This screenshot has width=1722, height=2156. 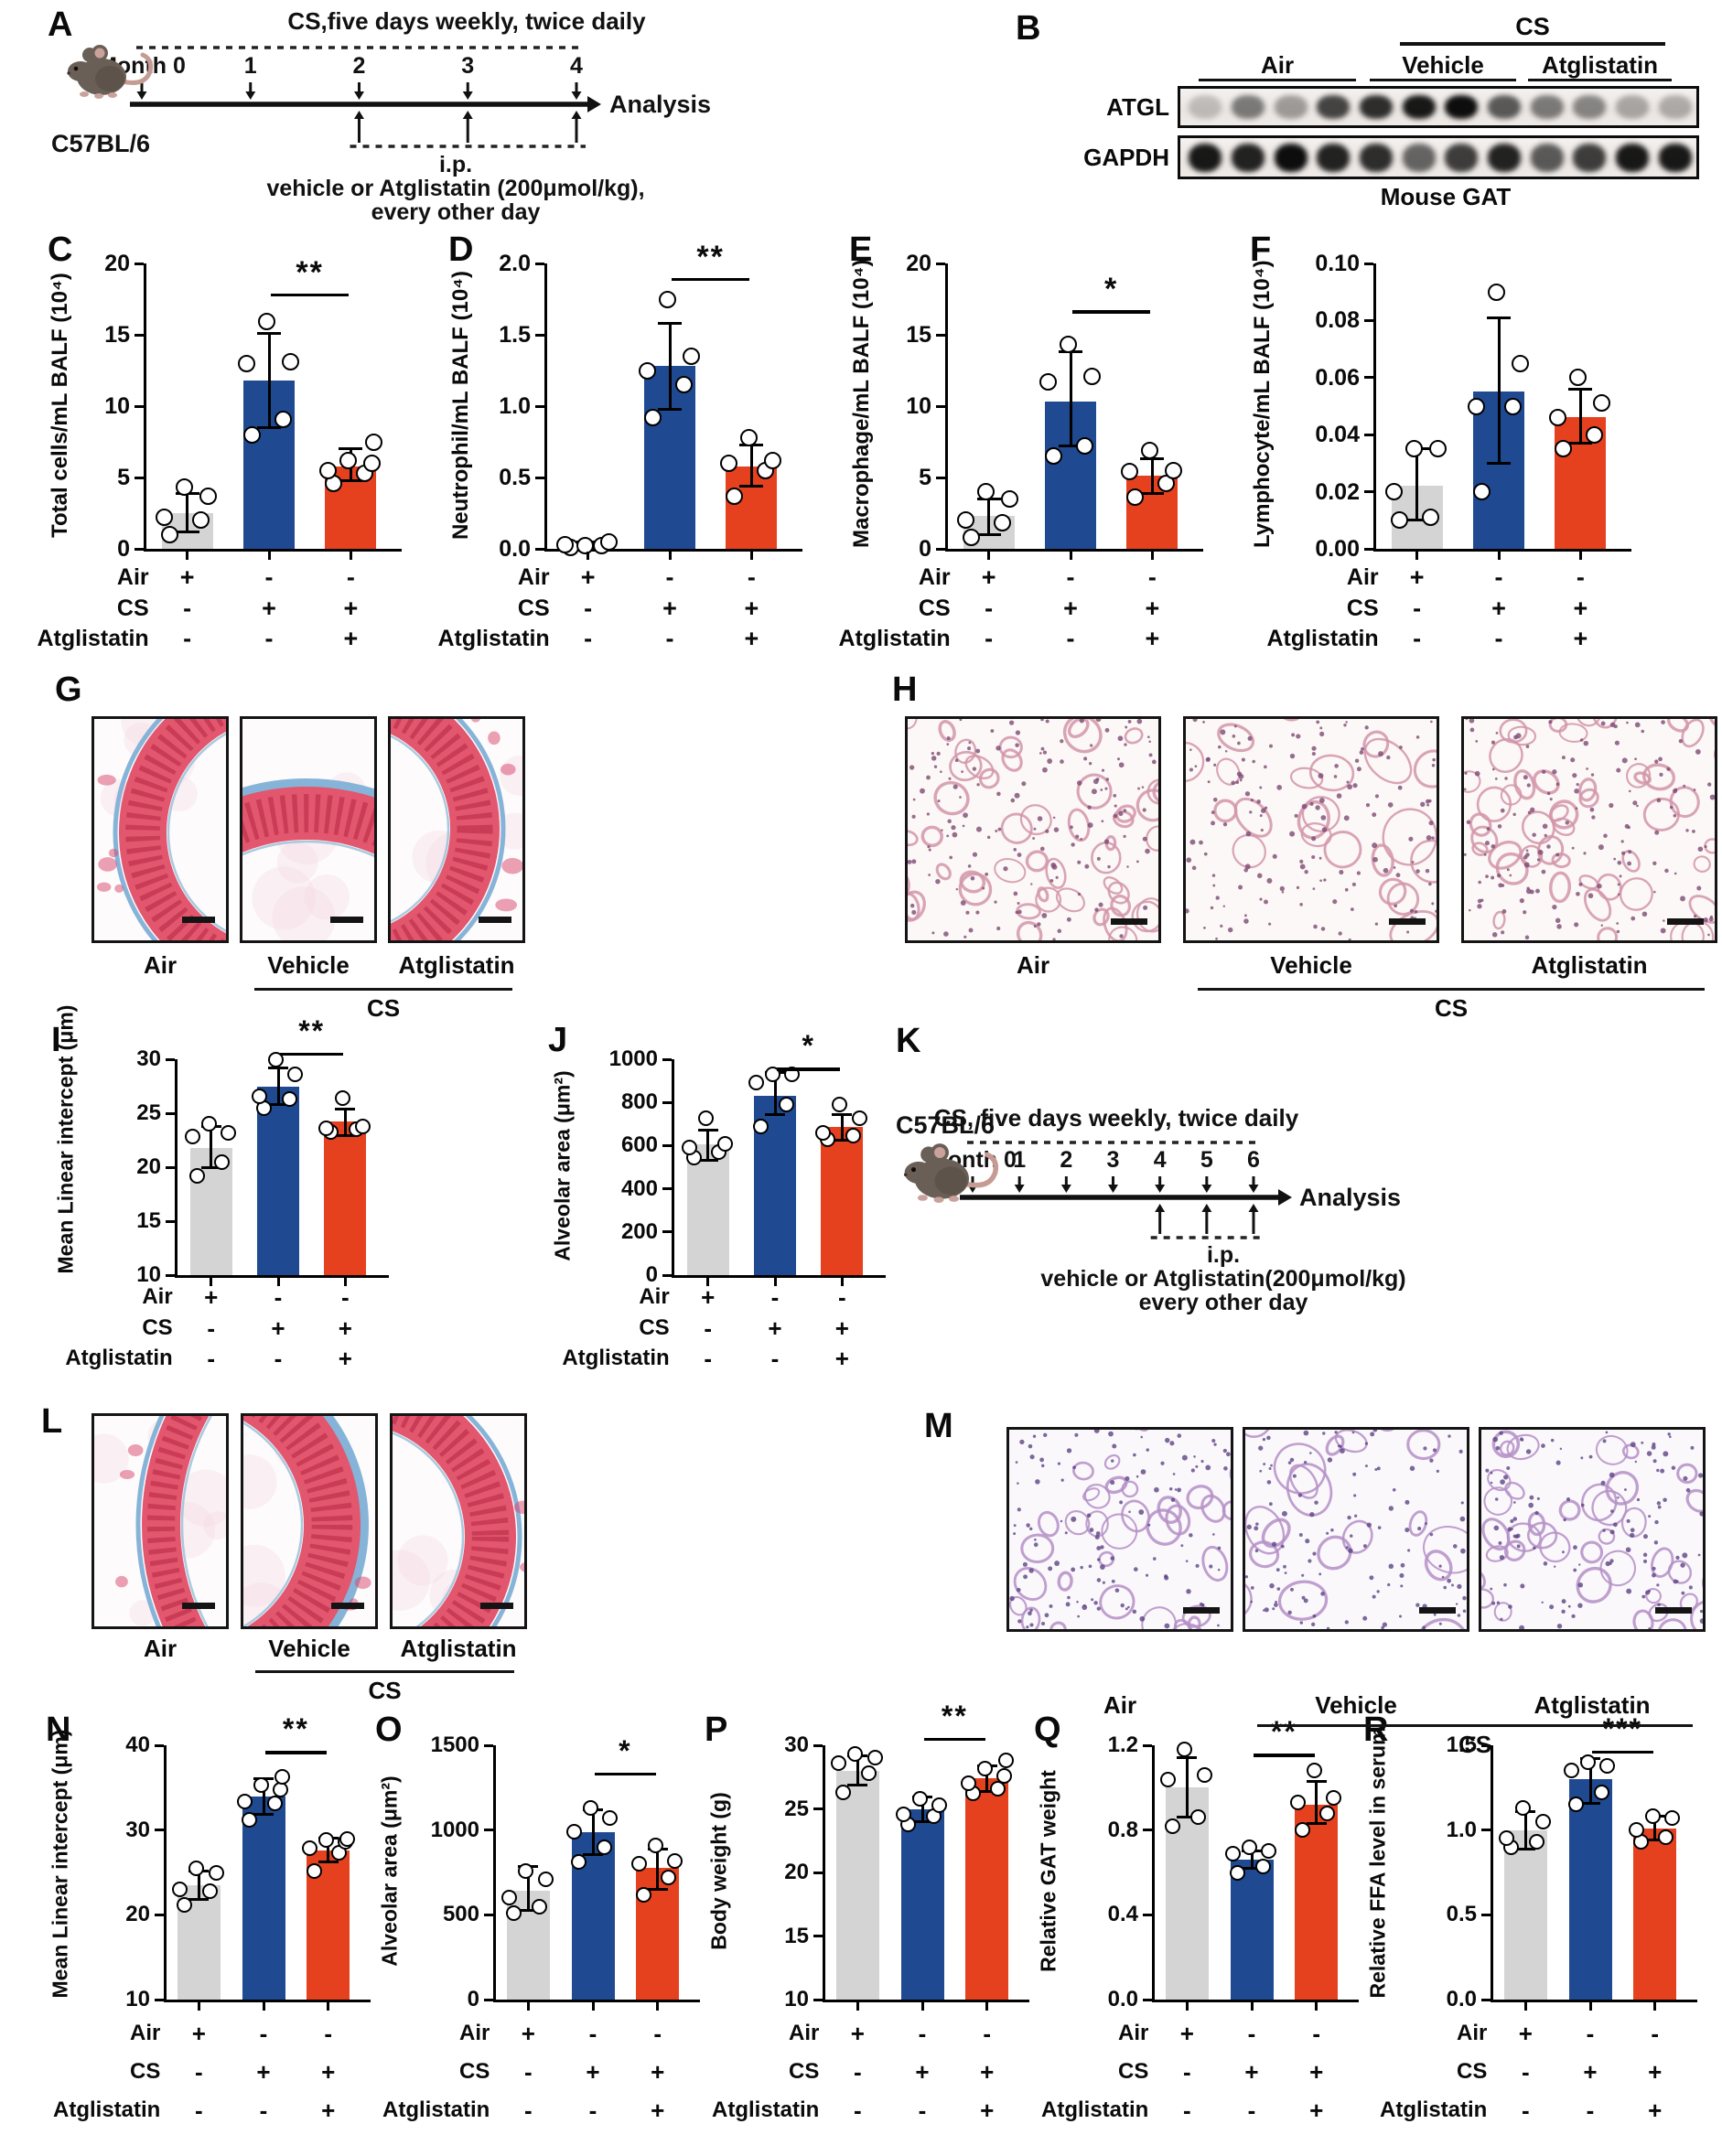 I want to click on significance-line, so click(x=310, y=295).